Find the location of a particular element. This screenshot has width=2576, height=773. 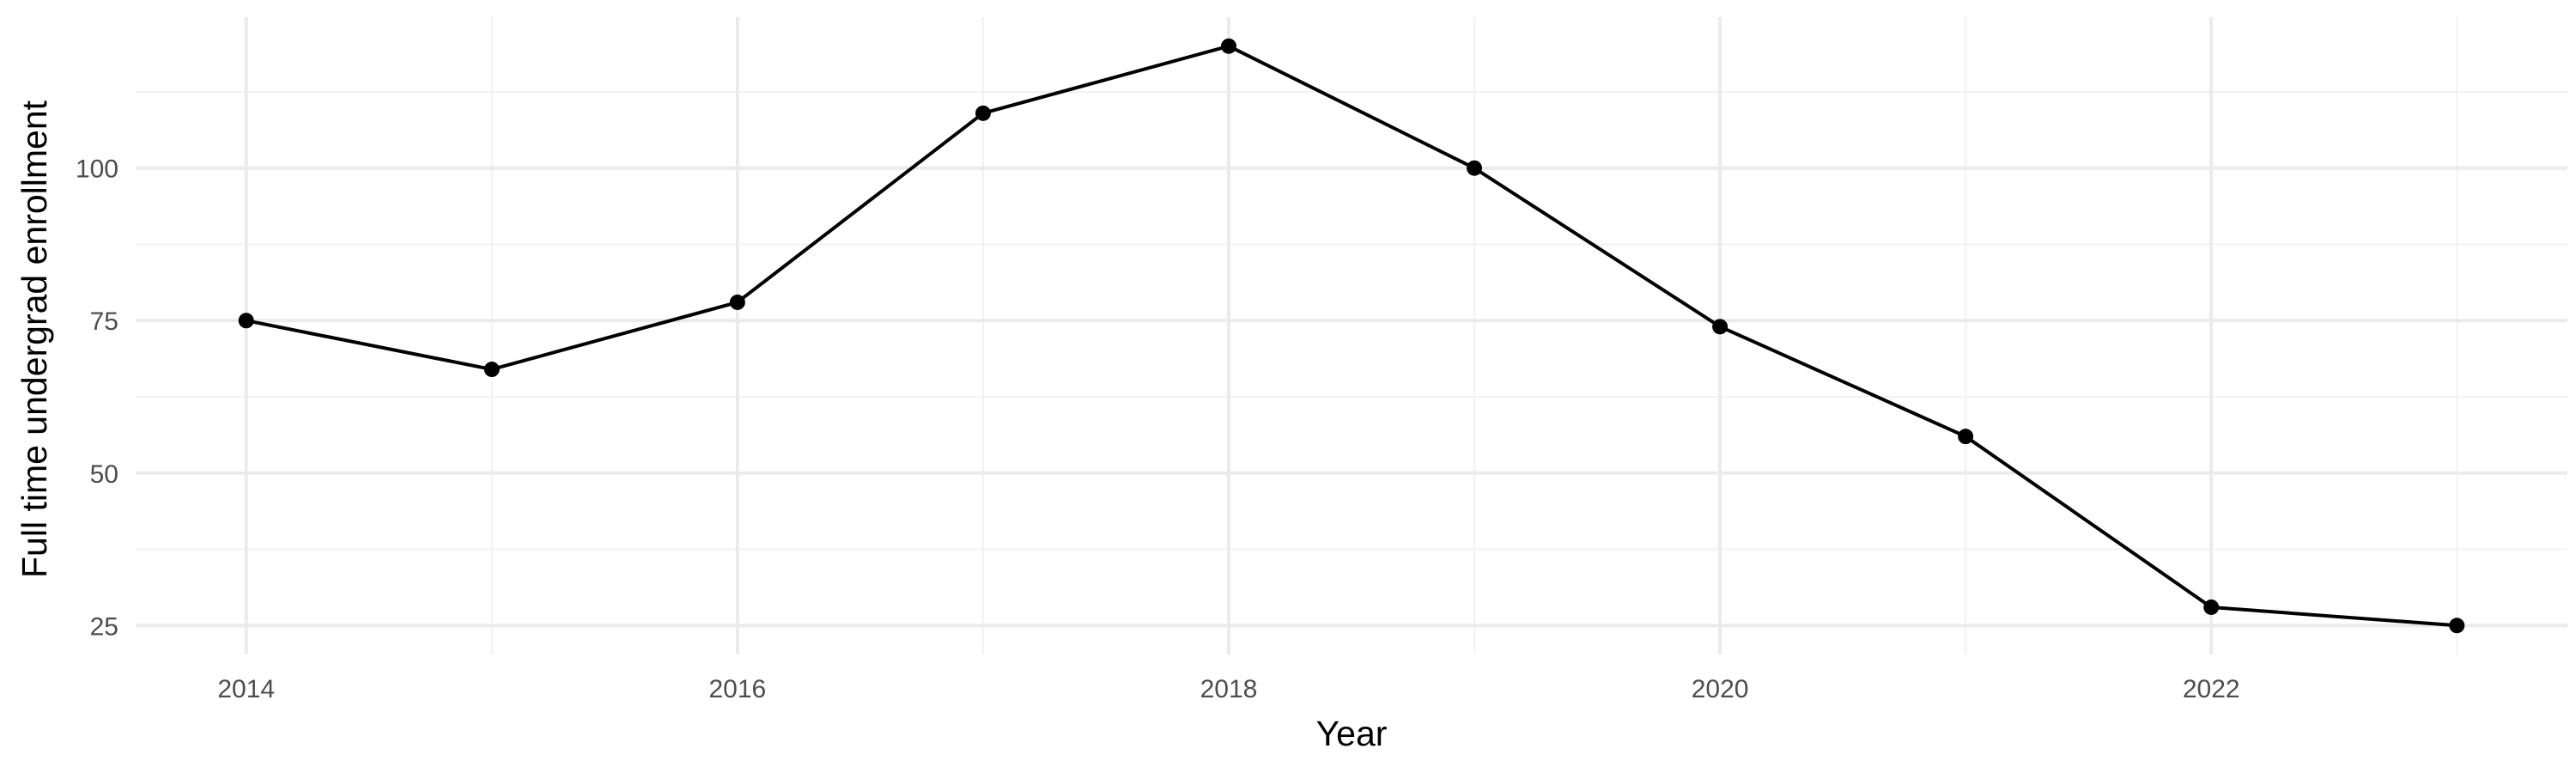

x-tick-labels: 2014 2016 2018 2020 2022 is located at coordinates (1228, 689).